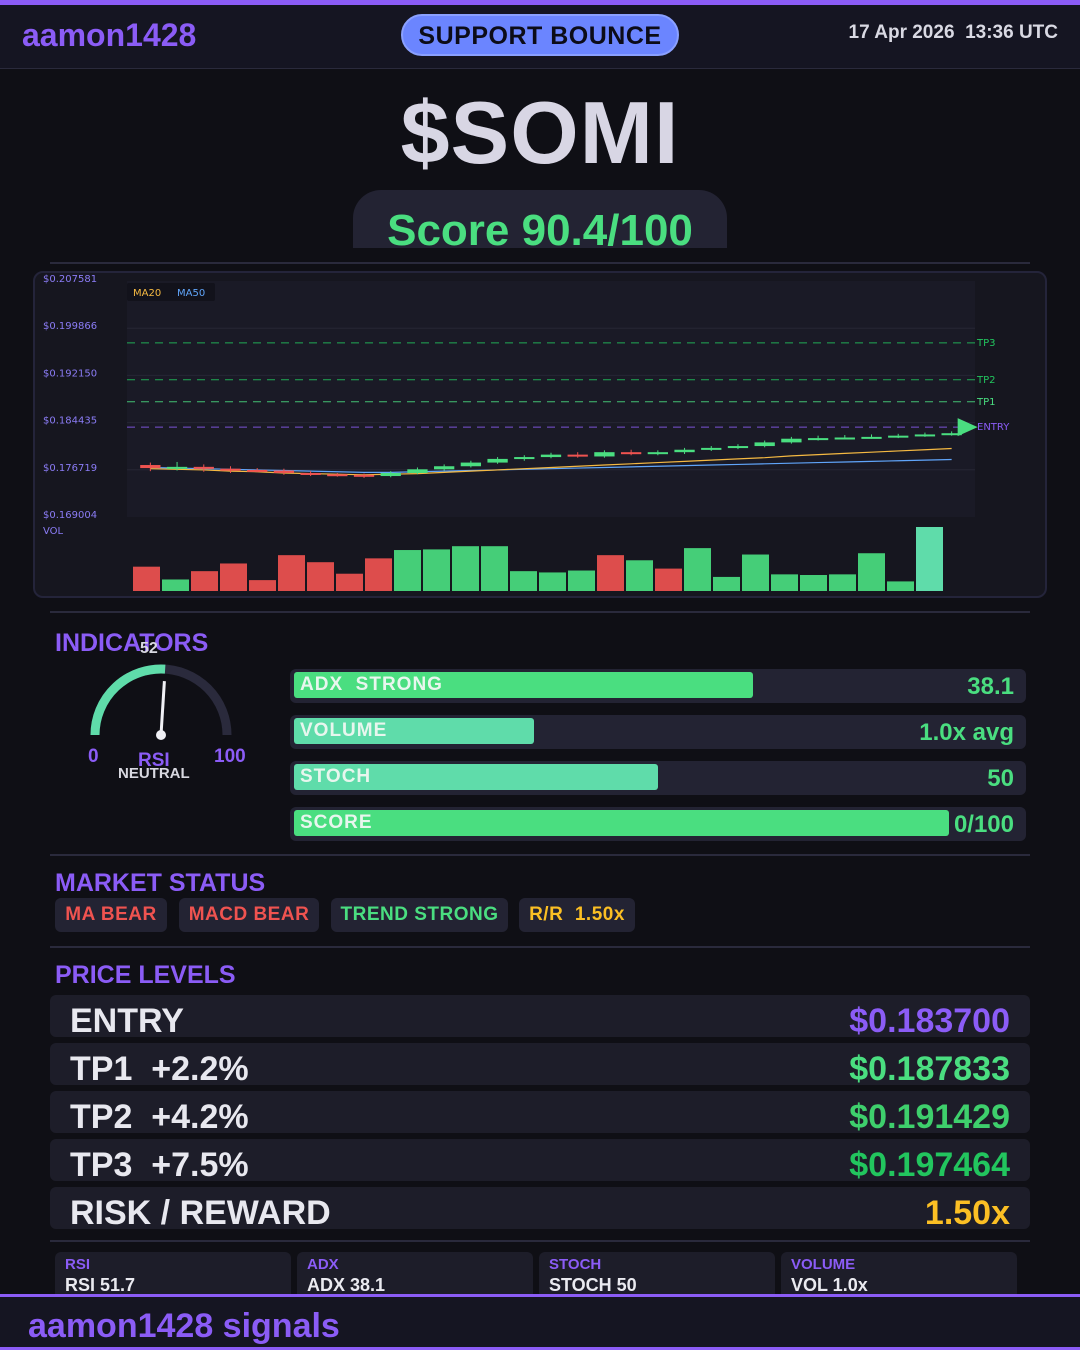 The image size is (1080, 1350). Describe the element at coordinates (540, 219) in the screenshot. I see `score-badge: Score 90.4/100` at that location.